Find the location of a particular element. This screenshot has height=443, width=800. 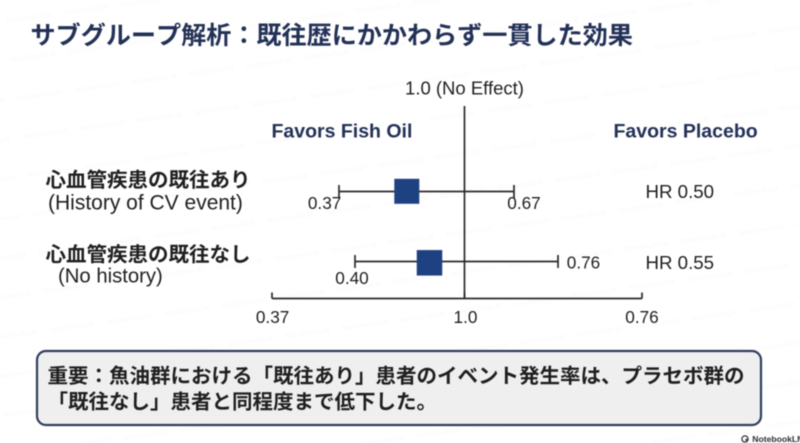

svg-text: 1.0 (No Effect) is located at coordinates (464, 88).